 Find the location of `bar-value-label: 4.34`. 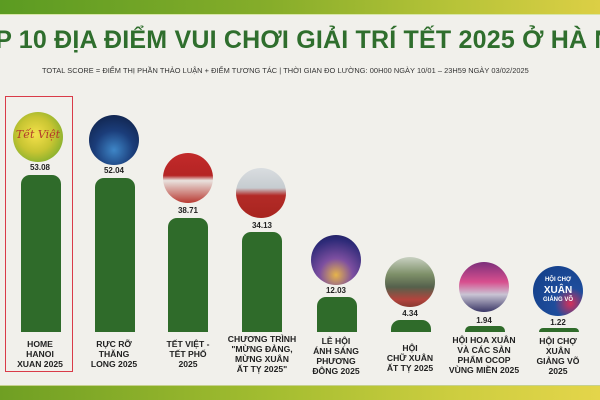

bar-value-label: 4.34 is located at coordinates (410, 313).